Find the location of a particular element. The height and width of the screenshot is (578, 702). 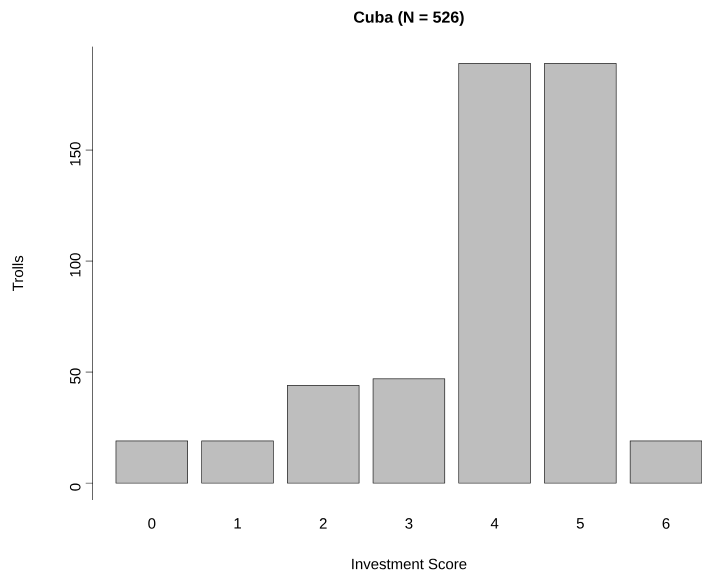

y-tick-label: 50 is located at coordinates (75, 376).